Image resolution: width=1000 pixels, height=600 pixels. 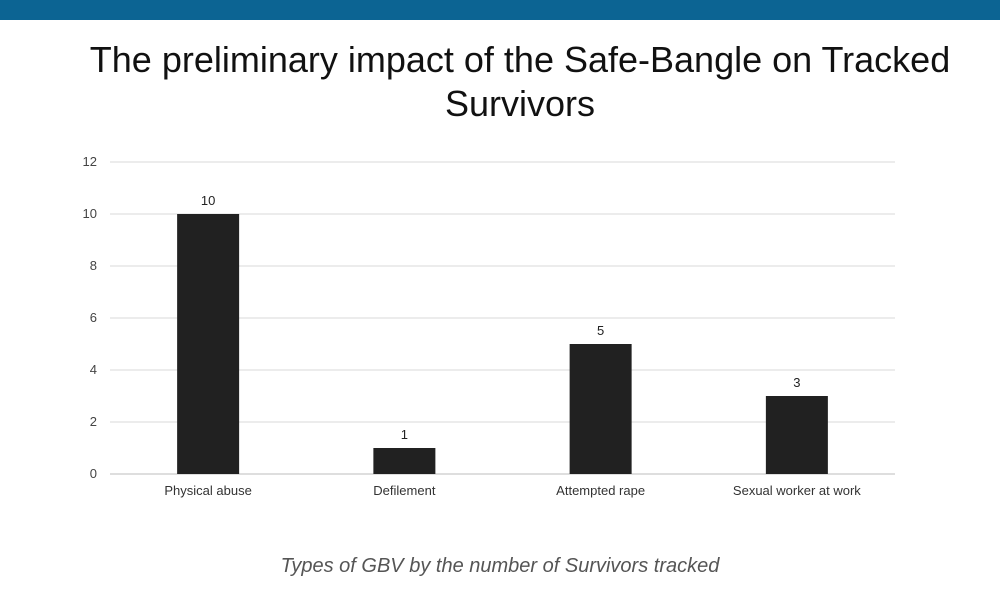 What do you see at coordinates (500, 10) in the screenshot?
I see `header-bar` at bounding box center [500, 10].